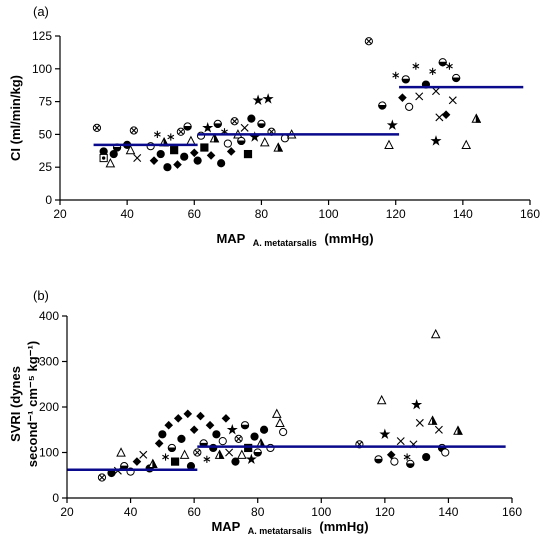 Image resolution: width=550 pixels, height=545 pixels. What do you see at coordinates (294, 240) in the screenshot?
I see `panel-a-xlabel: MAP A. metatarsalis (mmHg)` at bounding box center [294, 240].